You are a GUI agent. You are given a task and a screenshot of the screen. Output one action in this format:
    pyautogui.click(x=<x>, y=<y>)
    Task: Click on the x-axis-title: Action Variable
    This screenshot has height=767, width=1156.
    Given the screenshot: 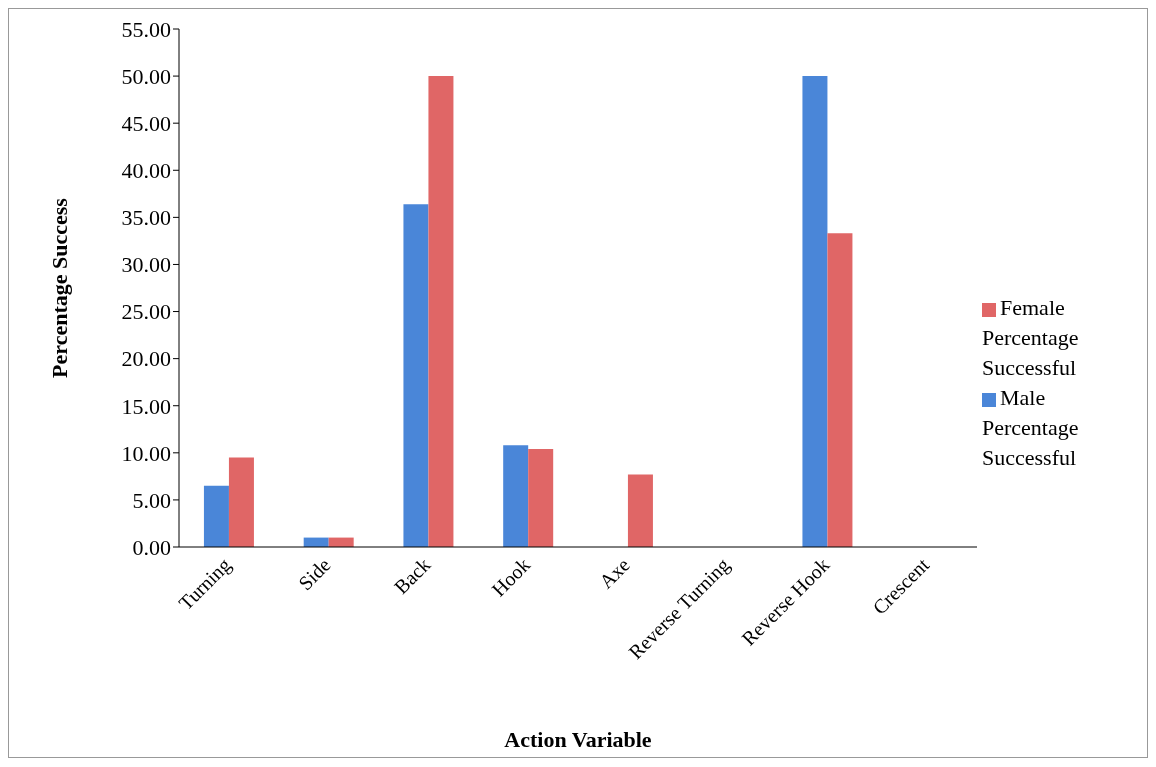 What is the action you would take?
    pyautogui.click(x=578, y=739)
    